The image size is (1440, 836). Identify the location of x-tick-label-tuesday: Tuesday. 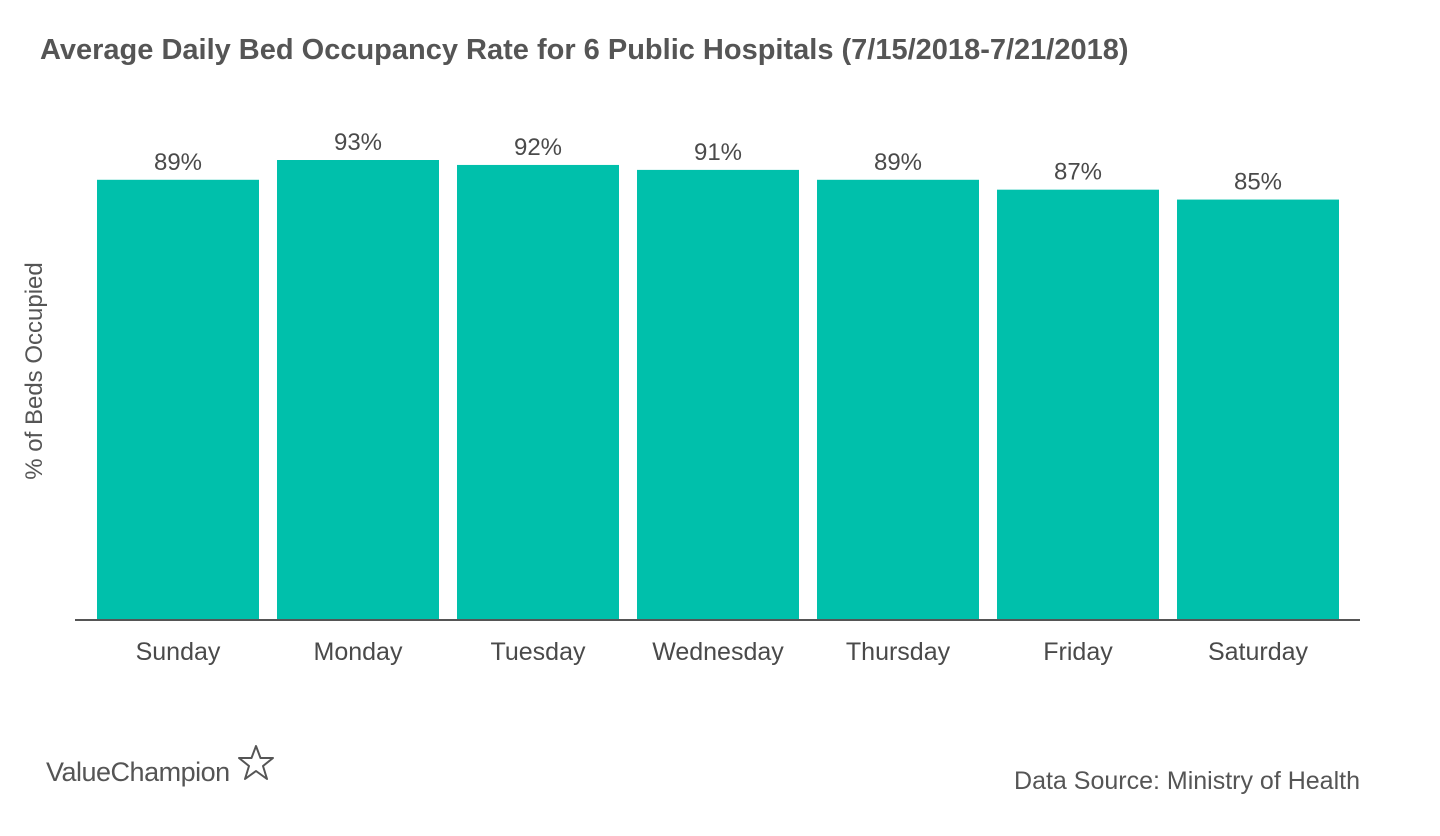
(538, 652).